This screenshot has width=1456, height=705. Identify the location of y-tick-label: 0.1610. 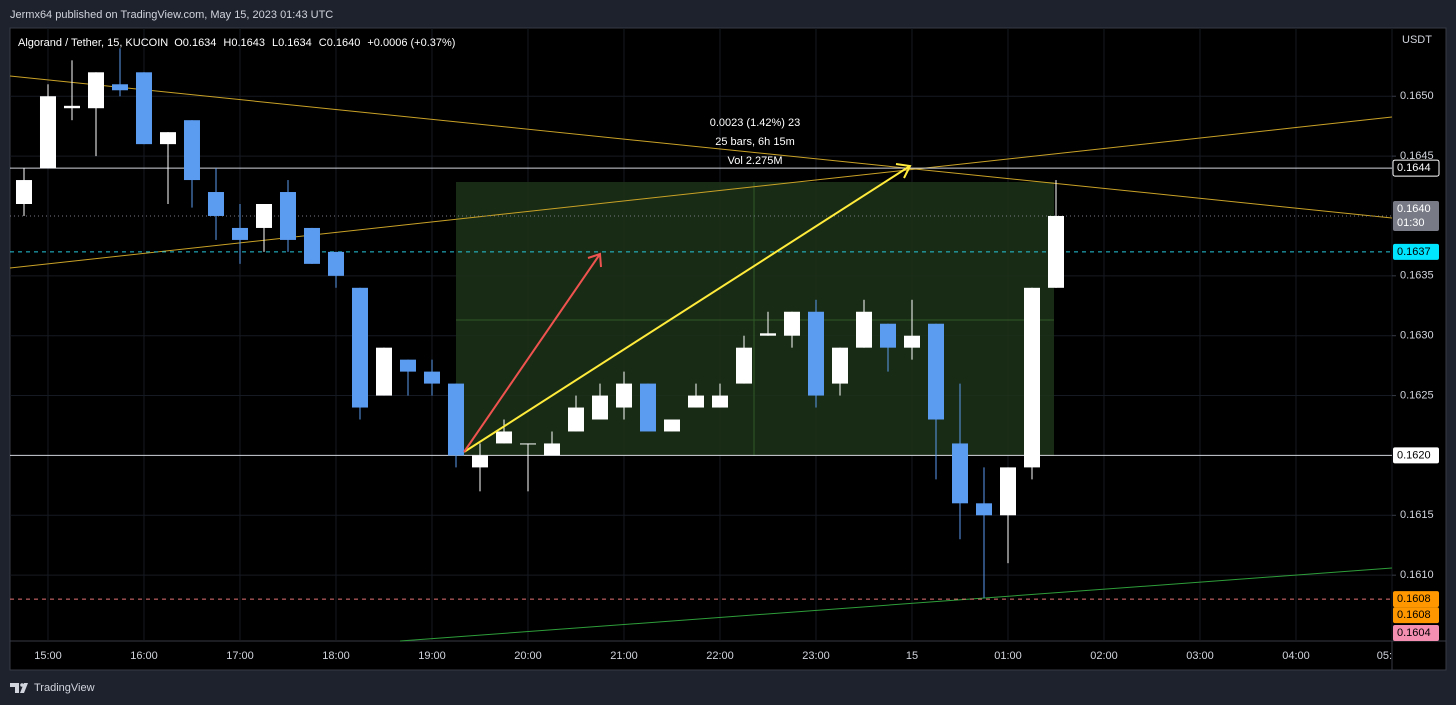
(1417, 575).